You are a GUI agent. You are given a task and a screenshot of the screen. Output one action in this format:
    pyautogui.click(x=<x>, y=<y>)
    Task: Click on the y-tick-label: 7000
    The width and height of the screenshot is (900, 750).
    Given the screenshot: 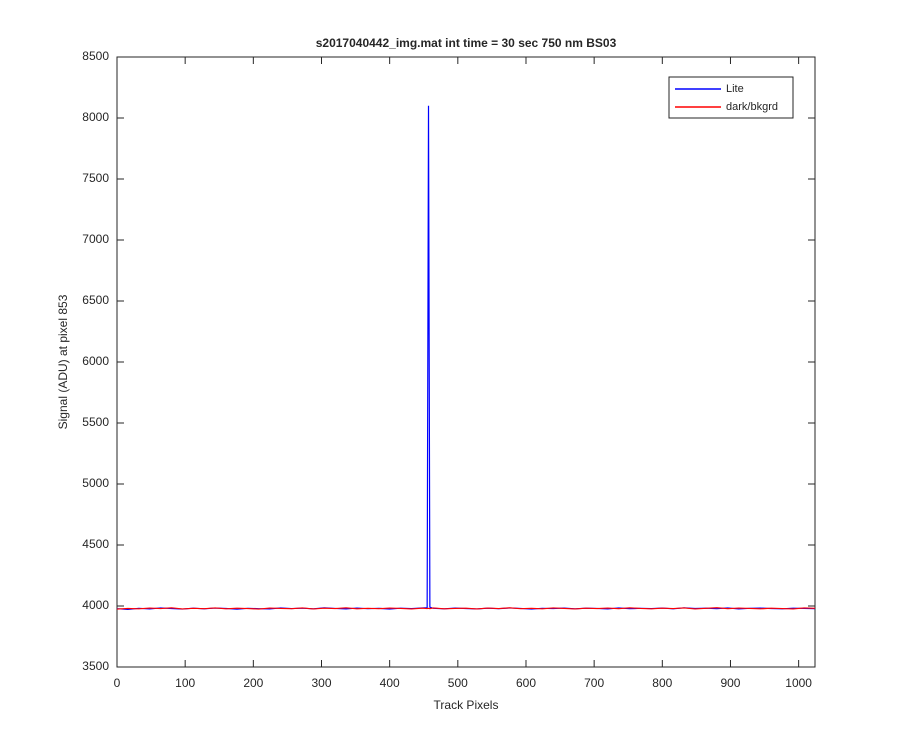 What is the action you would take?
    pyautogui.click(x=95, y=239)
    